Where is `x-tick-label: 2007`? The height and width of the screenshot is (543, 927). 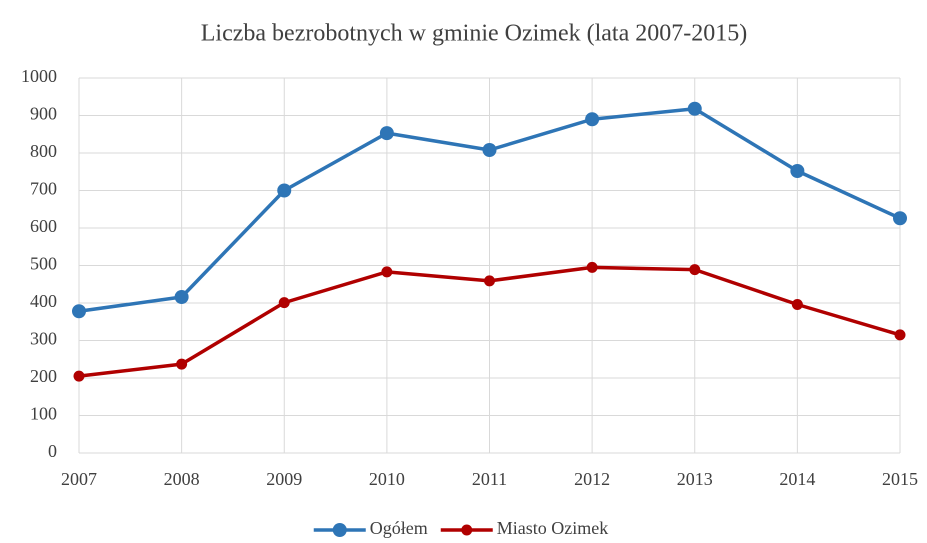
x-tick-label: 2007 is located at coordinates (79, 479).